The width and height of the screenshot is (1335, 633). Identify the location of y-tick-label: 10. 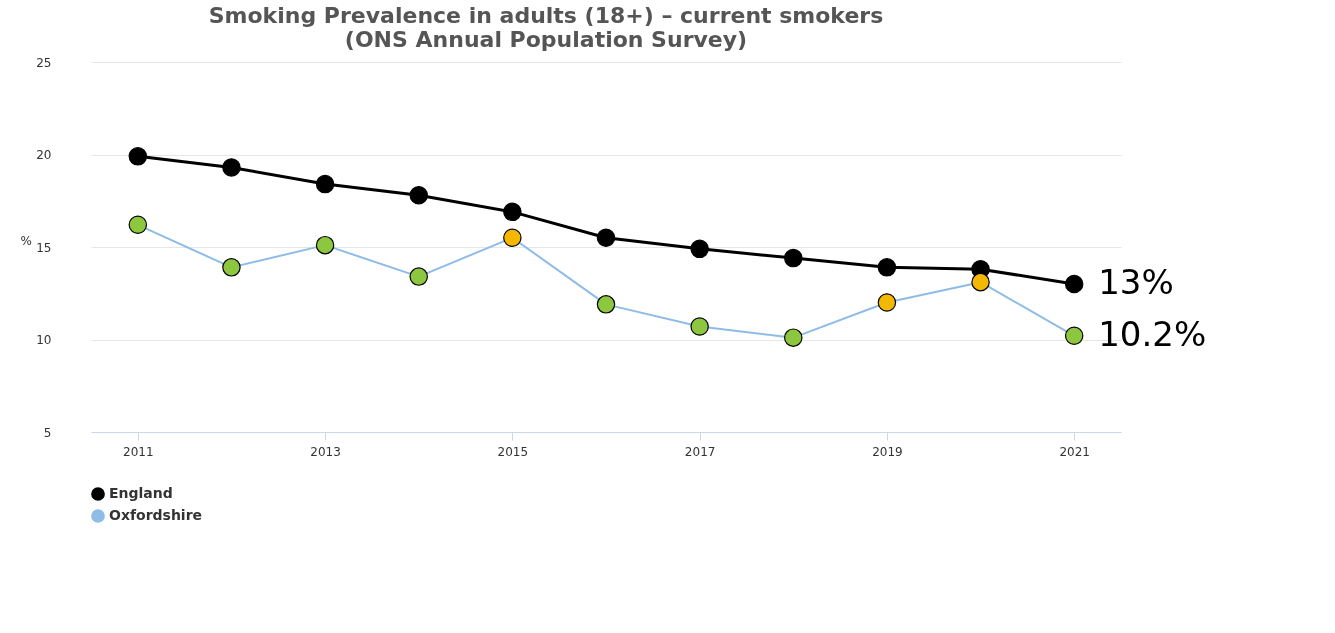
(44, 340).